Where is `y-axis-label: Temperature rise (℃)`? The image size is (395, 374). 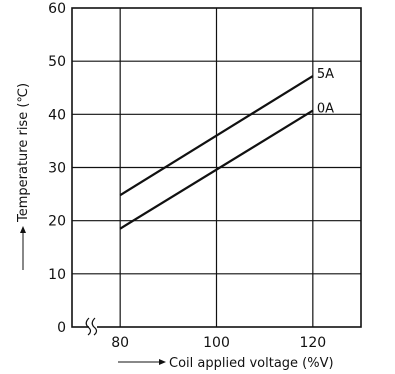
y-axis-label: Temperature rise (℃) is located at coordinates (23, 153).